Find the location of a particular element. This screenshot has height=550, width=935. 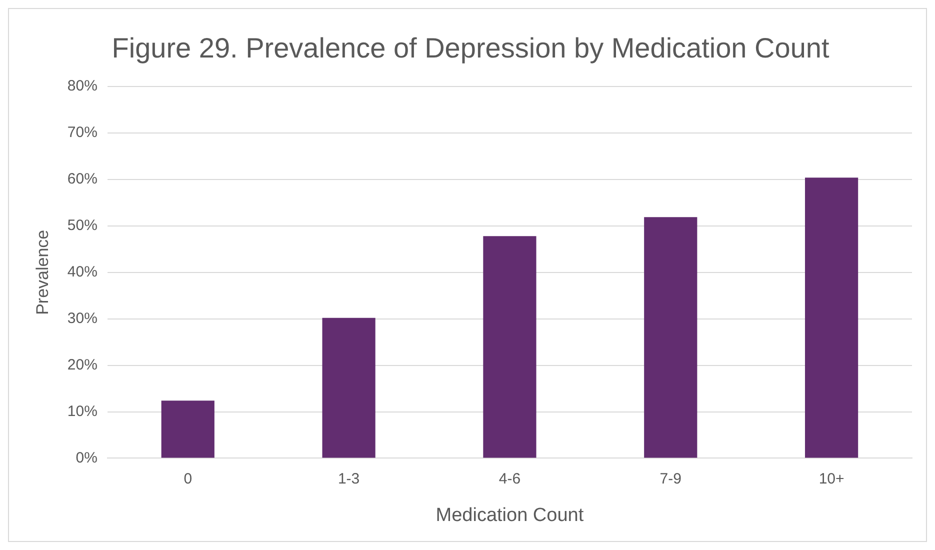

chart-title: Figure 29. Prevalence of Depression by Medication Count is located at coordinates (471, 48).